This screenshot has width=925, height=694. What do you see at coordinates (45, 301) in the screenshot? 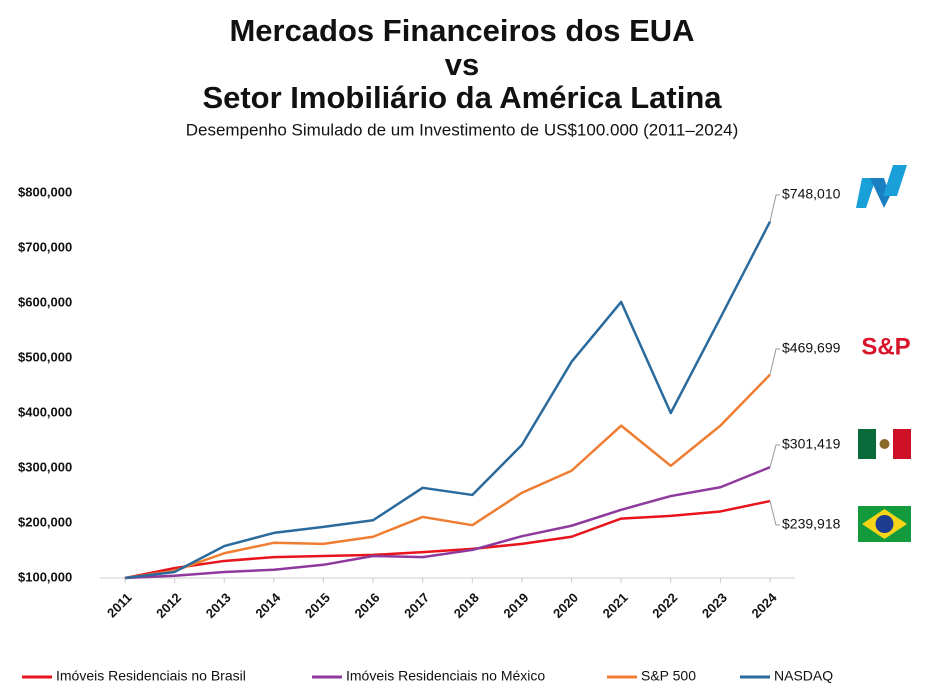
I see `y-tick-label: $600,000` at bounding box center [45, 301].